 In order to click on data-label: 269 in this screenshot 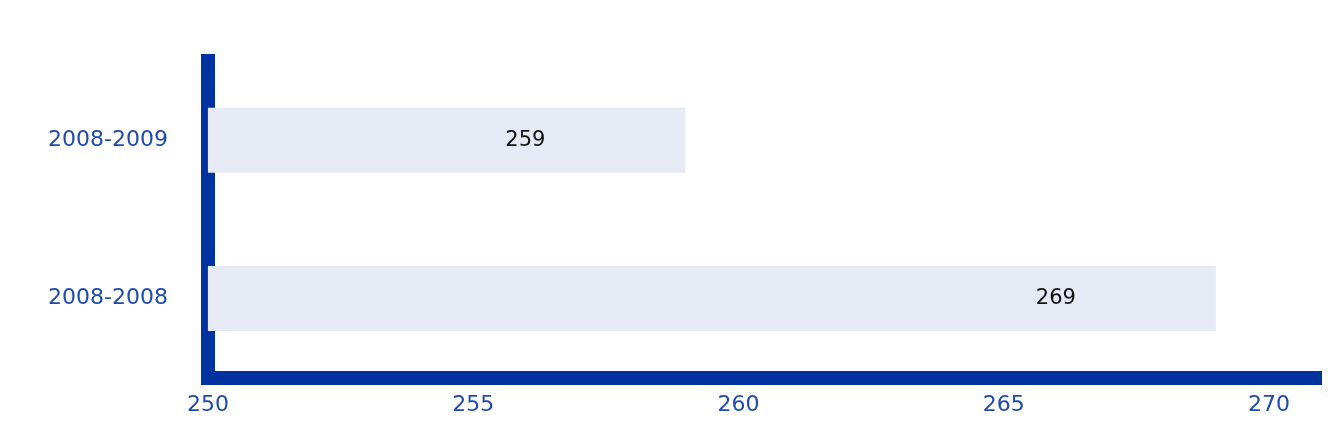, I will do `click(1055, 296)`.